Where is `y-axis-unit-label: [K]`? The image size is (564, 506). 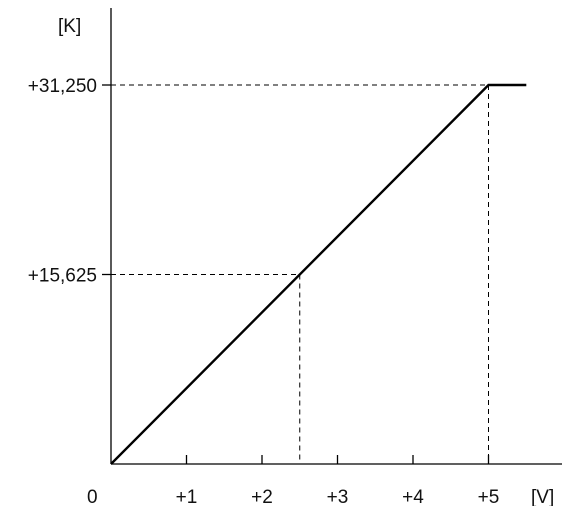 y-axis-unit-label: [K] is located at coordinates (69, 26).